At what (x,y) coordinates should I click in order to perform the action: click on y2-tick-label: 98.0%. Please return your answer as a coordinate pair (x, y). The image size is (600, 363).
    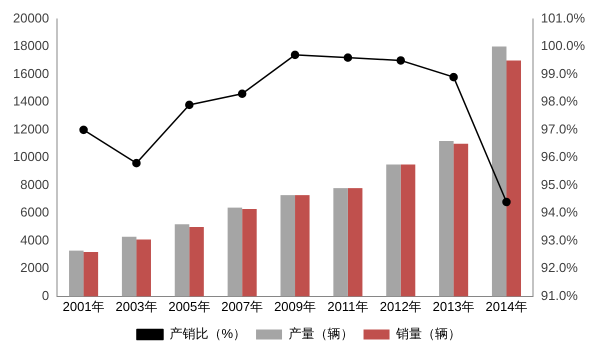
    Looking at the image, I should click on (559, 101).